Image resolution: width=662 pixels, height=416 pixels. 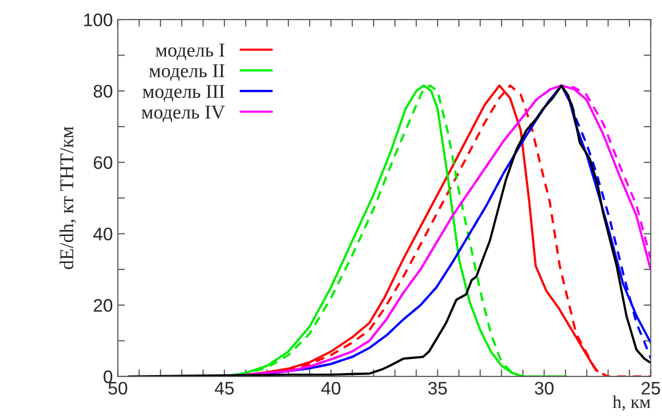 What do you see at coordinates (437, 388) in the screenshot?
I see `x-tick-label: 35` at bounding box center [437, 388].